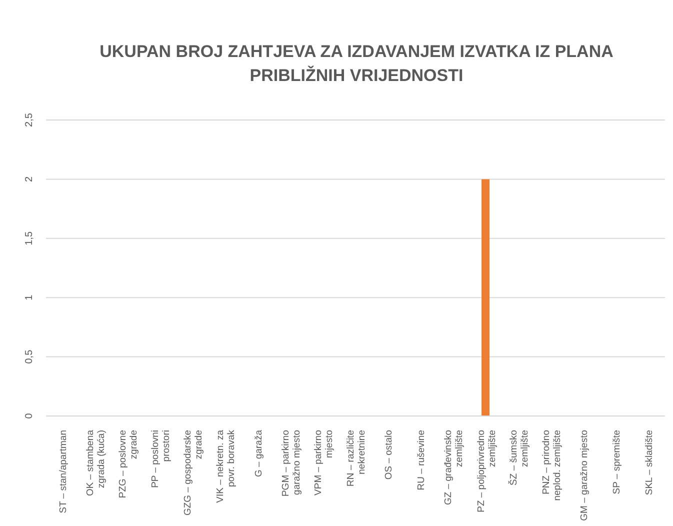  Describe the element at coordinates (29, 356) in the screenshot. I see `y-tick-label: 0,5` at that location.